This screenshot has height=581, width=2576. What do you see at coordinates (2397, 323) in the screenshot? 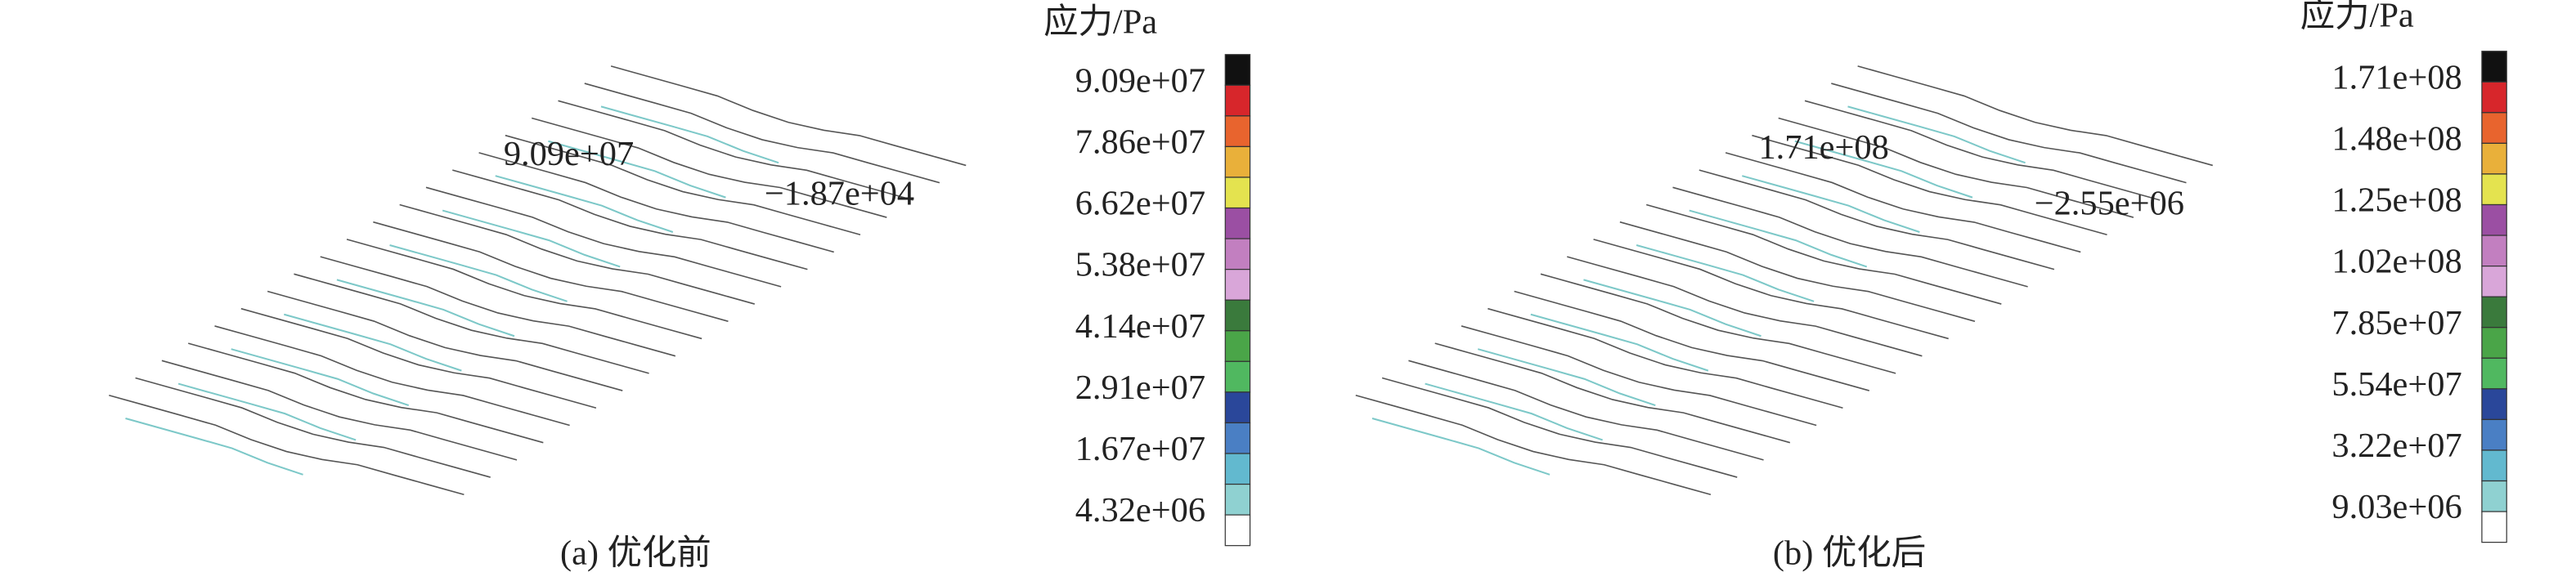
I see `colorbar-label: 7.85e+07` at bounding box center [2397, 323].